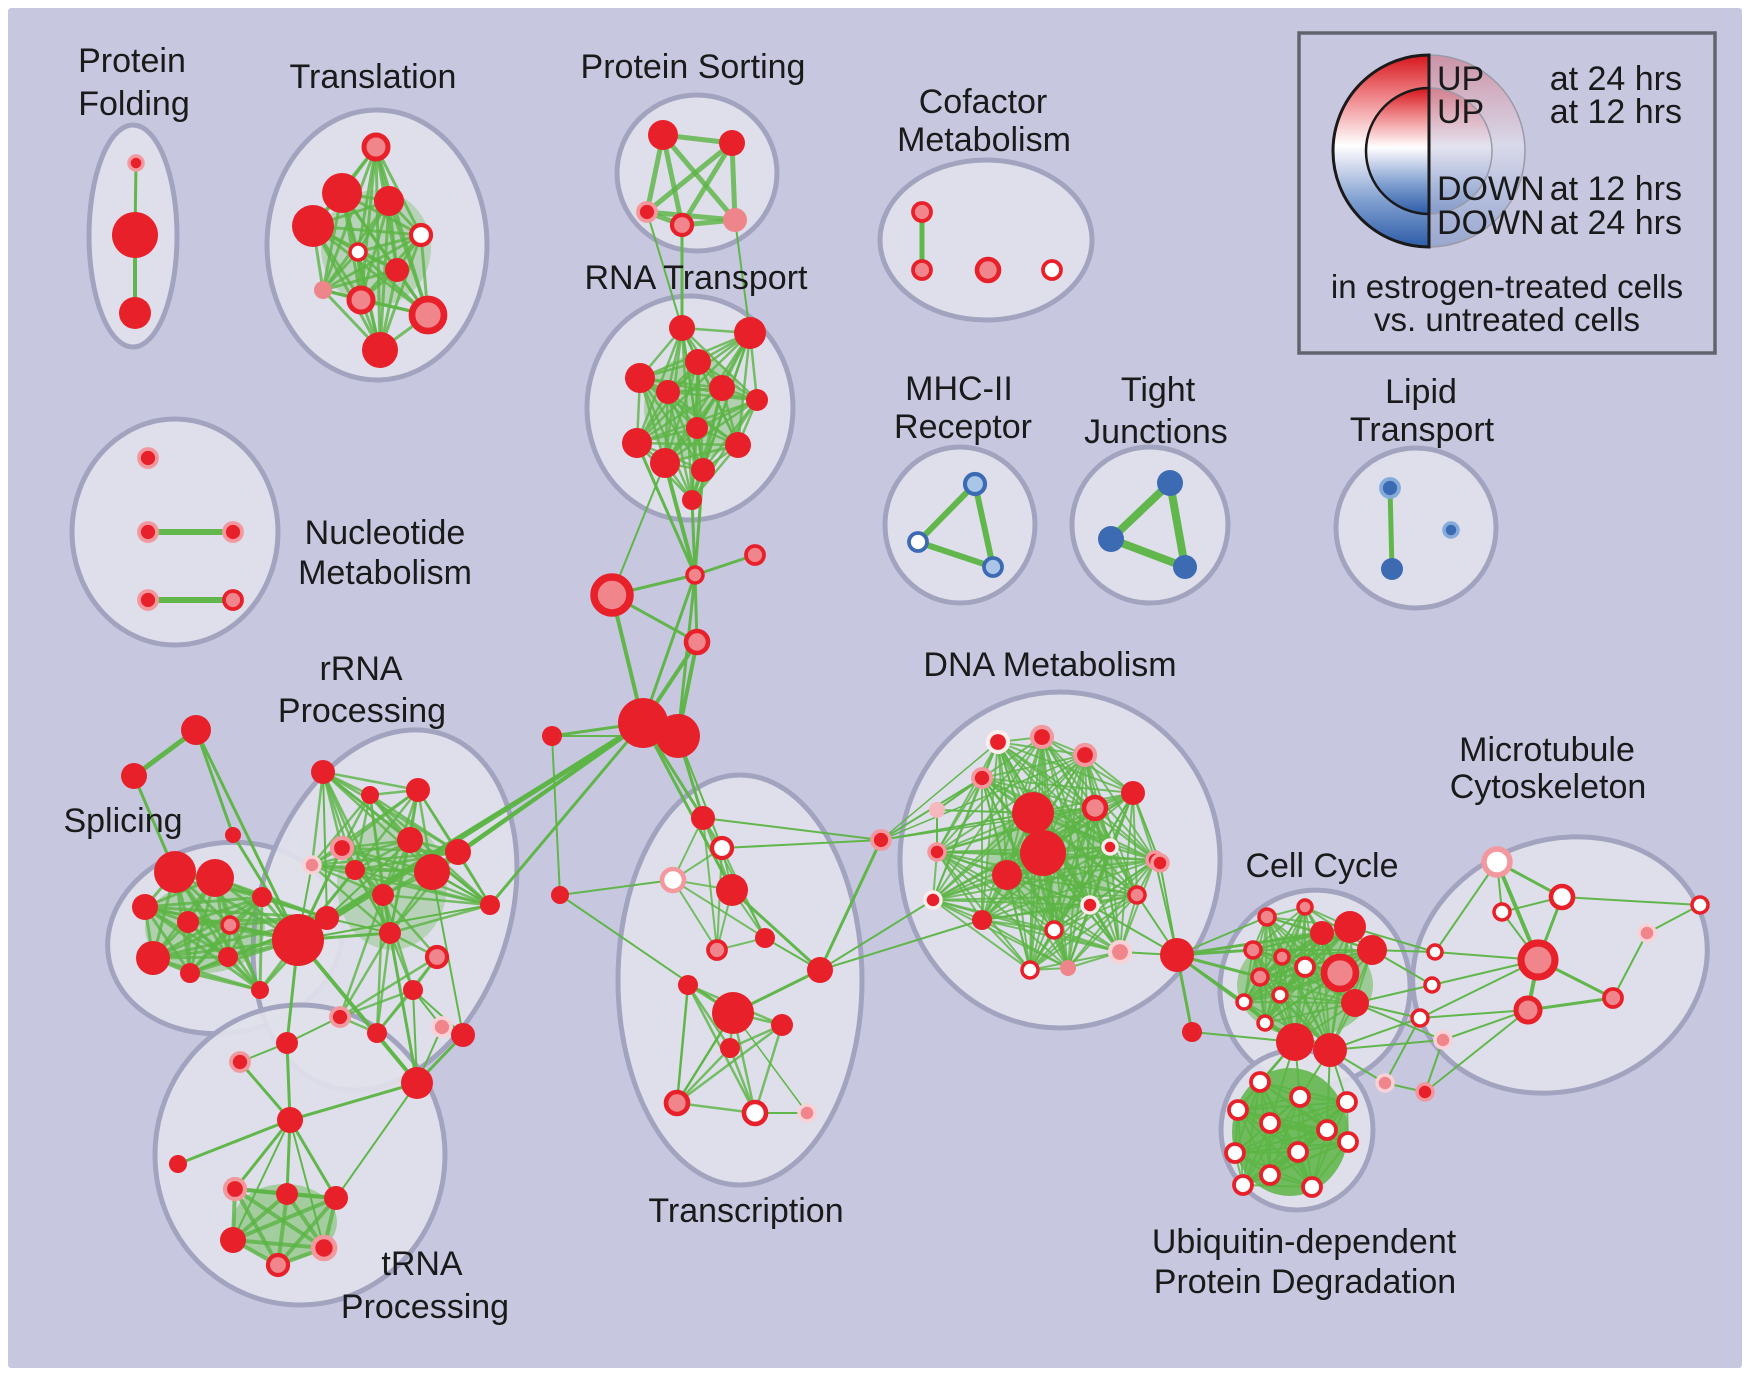 This screenshot has width=1750, height=1376. I want to click on legend-time-label: at 12 hrs, so click(1616, 112).